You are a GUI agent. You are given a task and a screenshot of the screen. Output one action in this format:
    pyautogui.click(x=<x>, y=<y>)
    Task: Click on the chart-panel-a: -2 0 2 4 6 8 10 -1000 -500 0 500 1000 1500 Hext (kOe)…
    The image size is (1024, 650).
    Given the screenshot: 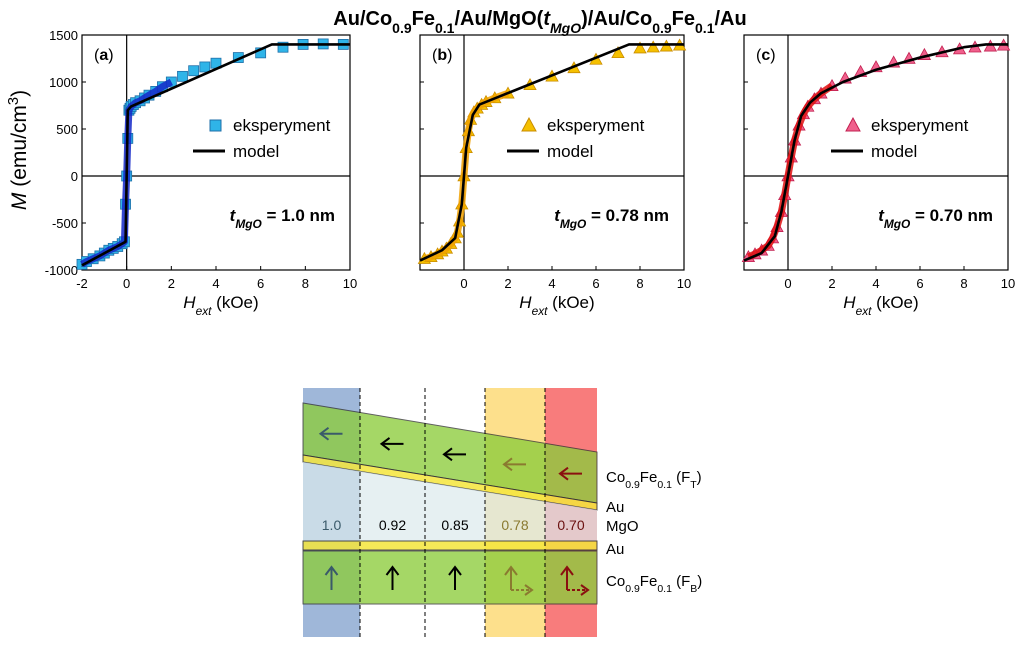 What is the action you would take?
    pyautogui.click(x=201, y=173)
    